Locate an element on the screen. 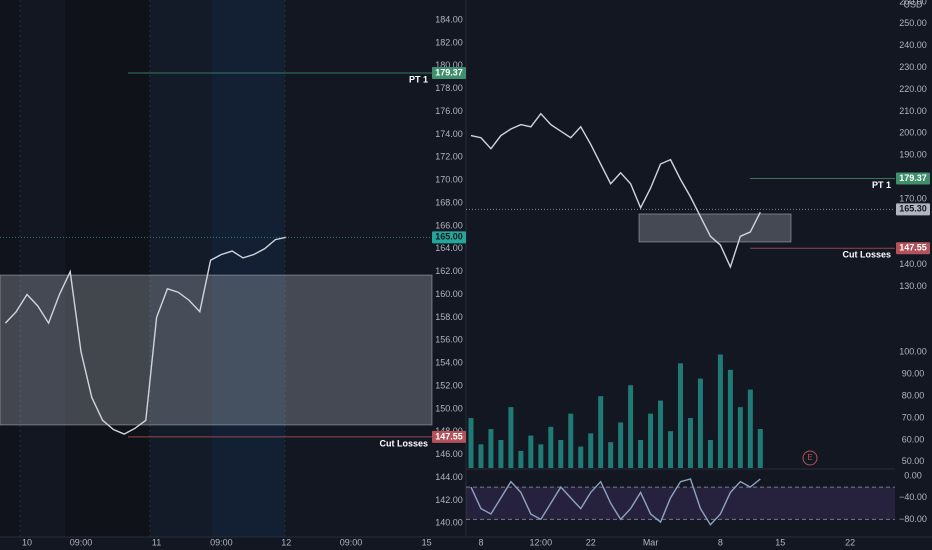  y-tick-label: 260.00 is located at coordinates (913, 3).